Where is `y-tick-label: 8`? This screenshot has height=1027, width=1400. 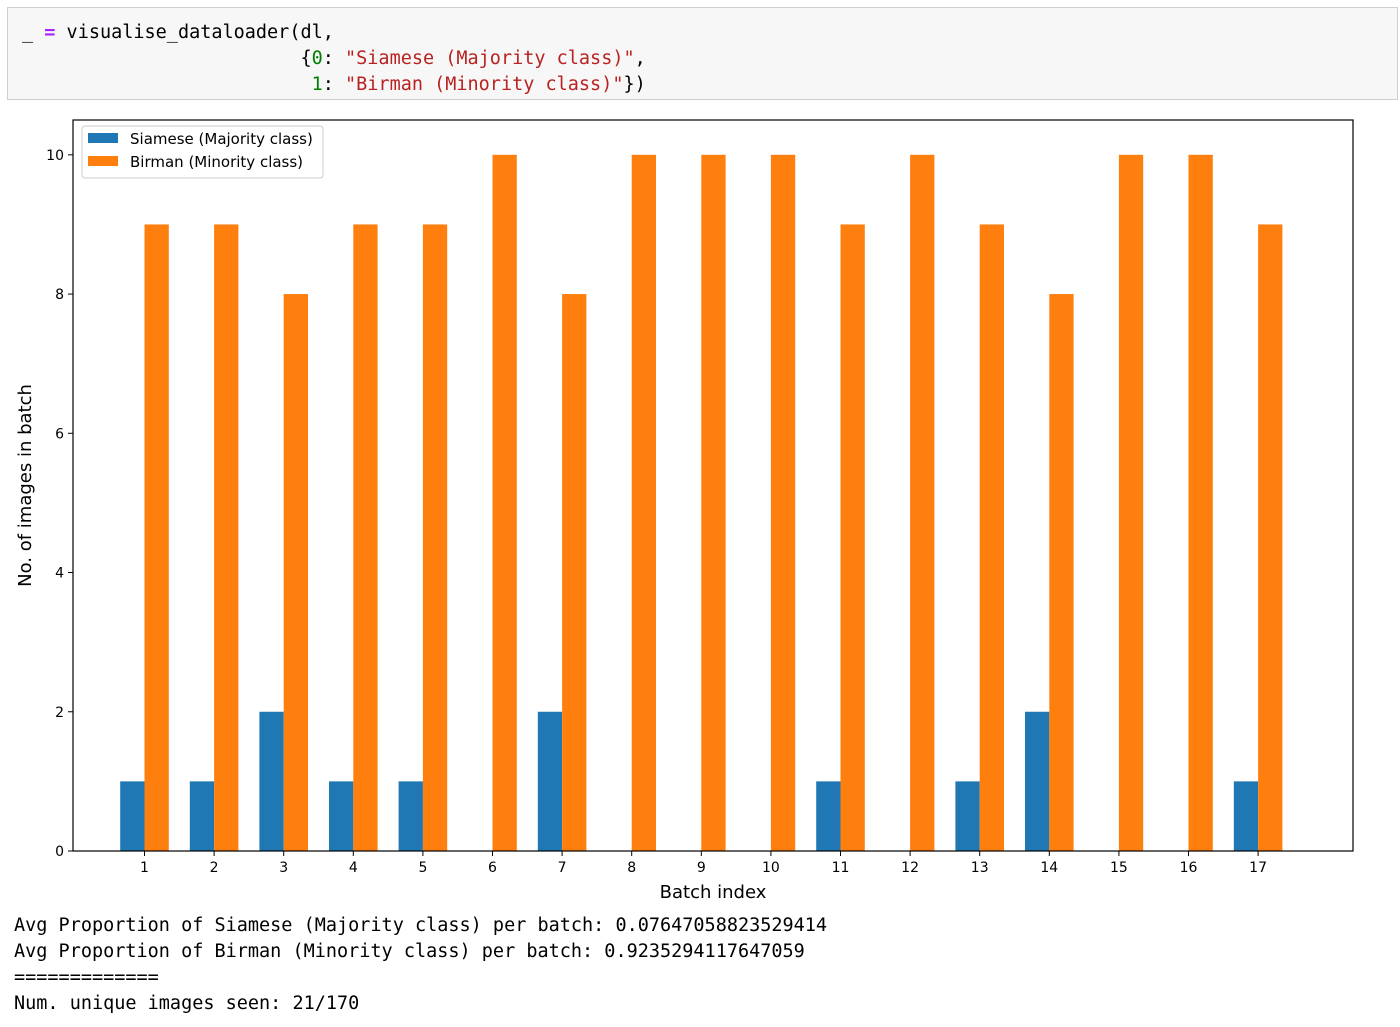 y-tick-label: 8 is located at coordinates (59, 295).